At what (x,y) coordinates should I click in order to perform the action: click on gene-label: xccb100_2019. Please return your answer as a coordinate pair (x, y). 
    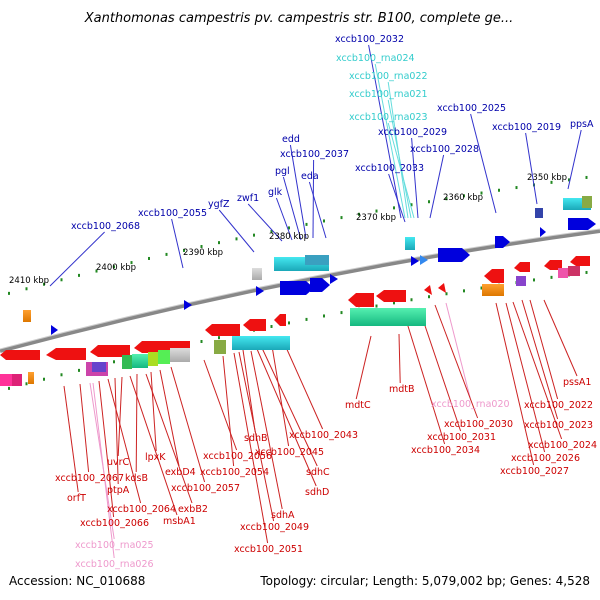
    Looking at the image, I should click on (526, 127).